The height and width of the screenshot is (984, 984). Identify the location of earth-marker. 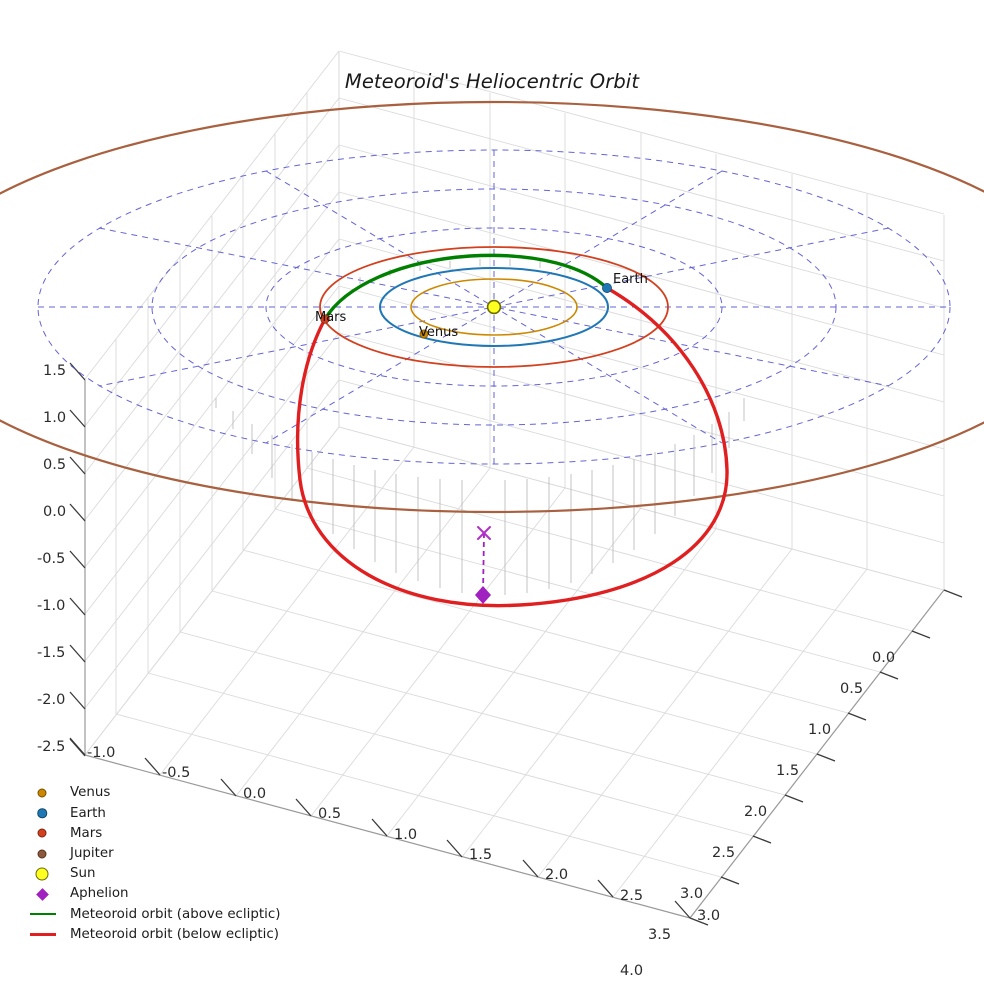
(607, 288).